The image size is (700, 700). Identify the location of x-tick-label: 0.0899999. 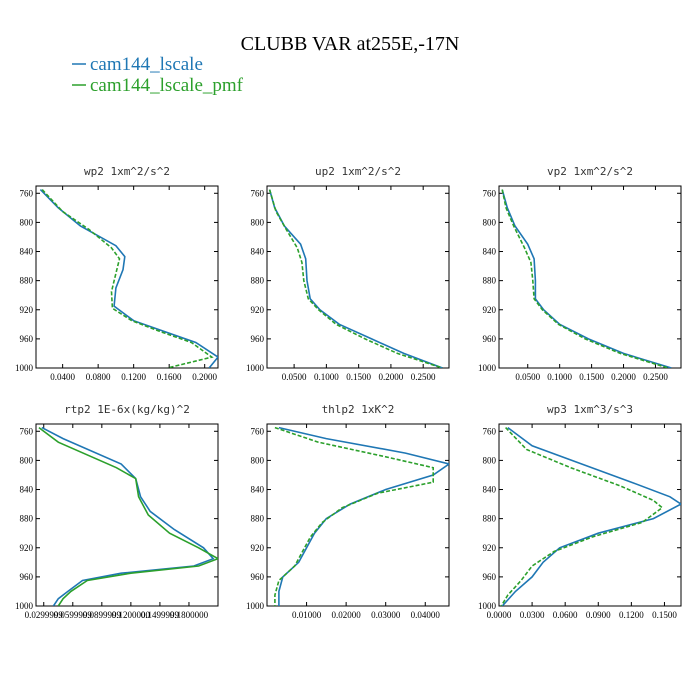
(102, 615).